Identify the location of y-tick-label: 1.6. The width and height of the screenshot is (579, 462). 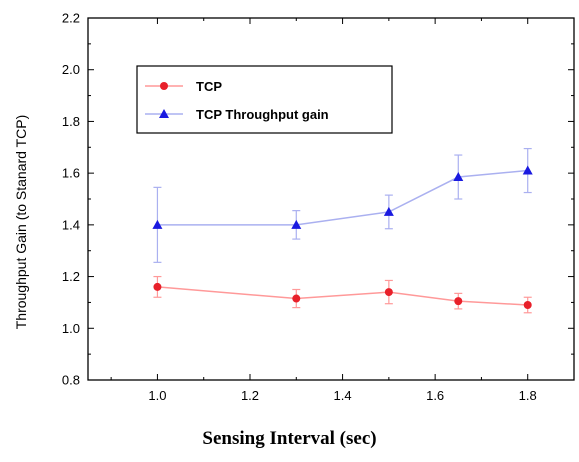
(71, 173).